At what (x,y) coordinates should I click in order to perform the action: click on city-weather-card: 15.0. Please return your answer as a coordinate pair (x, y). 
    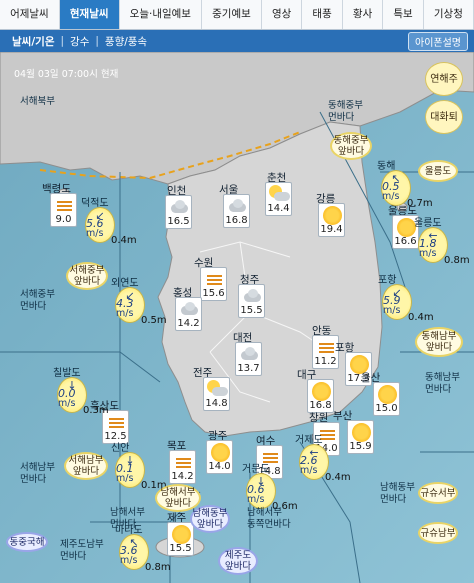
    Looking at the image, I should click on (386, 399).